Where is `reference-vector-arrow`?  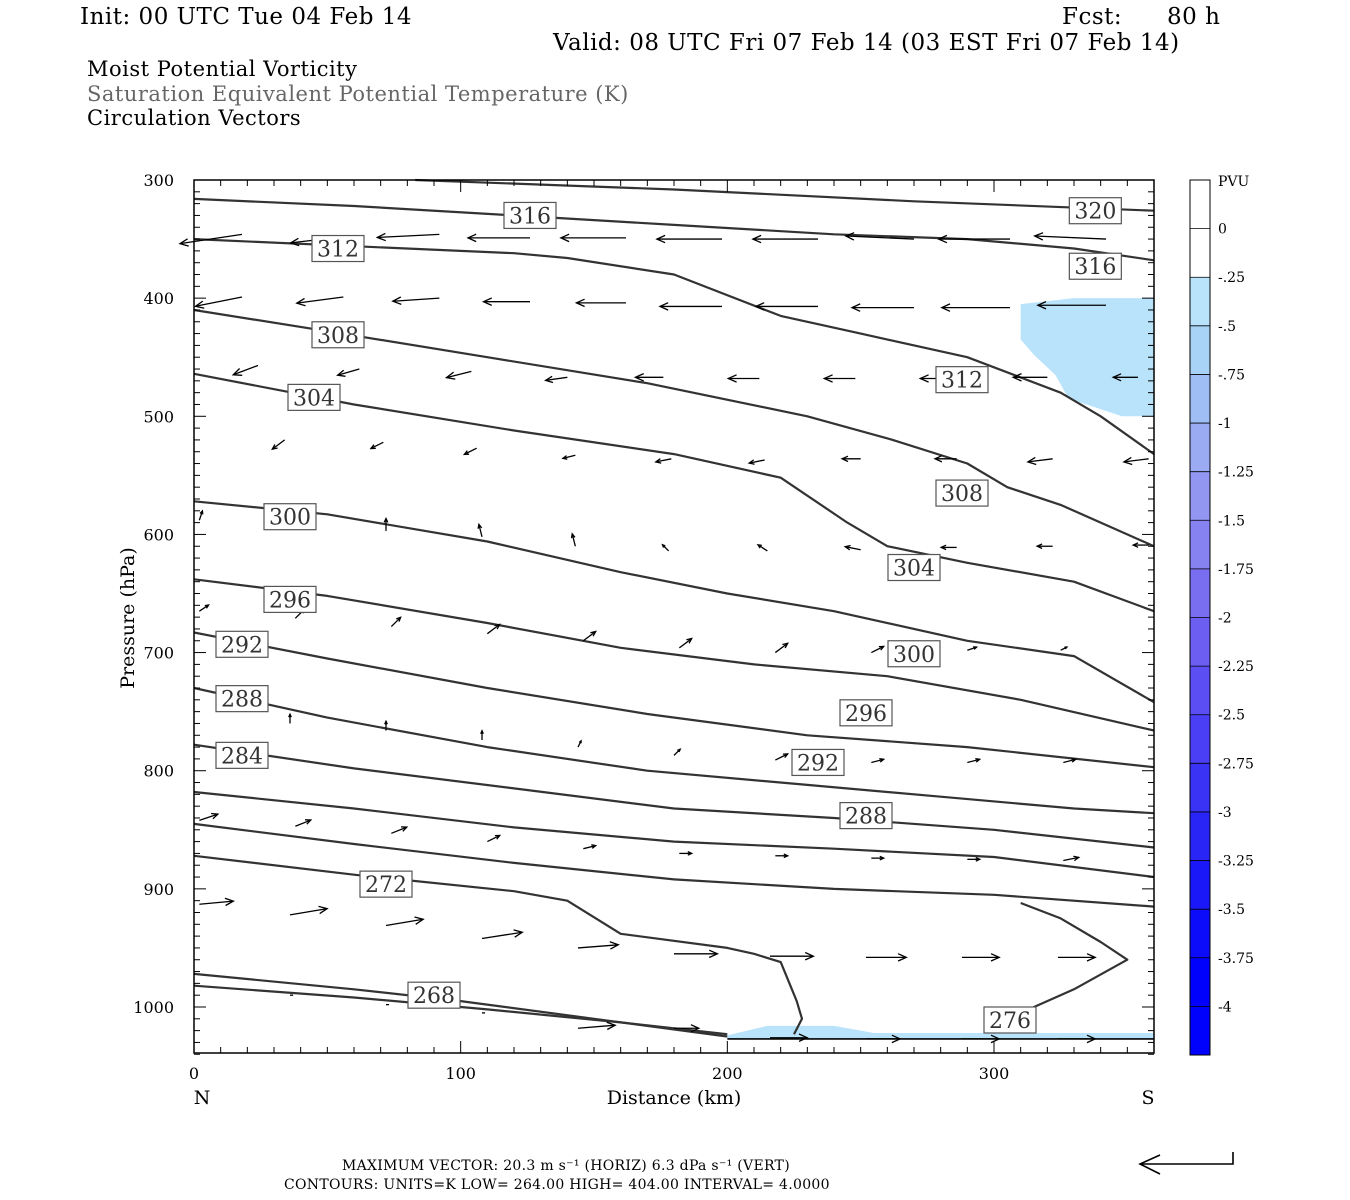 reference-vector-arrow is located at coordinates (1187, 1158).